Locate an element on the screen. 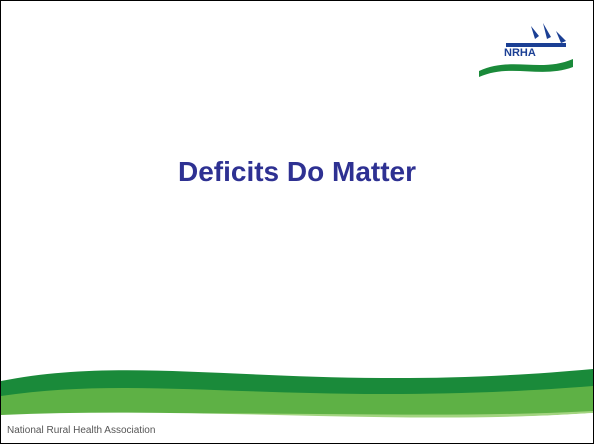 The width and height of the screenshot is (594, 444). slide-title: Deficits Do Matter is located at coordinates (297, 171).